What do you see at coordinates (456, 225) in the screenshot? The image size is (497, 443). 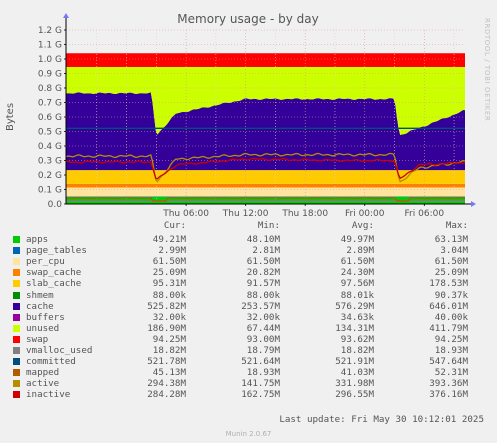 I see `legend-header-max: Max:` at bounding box center [456, 225].